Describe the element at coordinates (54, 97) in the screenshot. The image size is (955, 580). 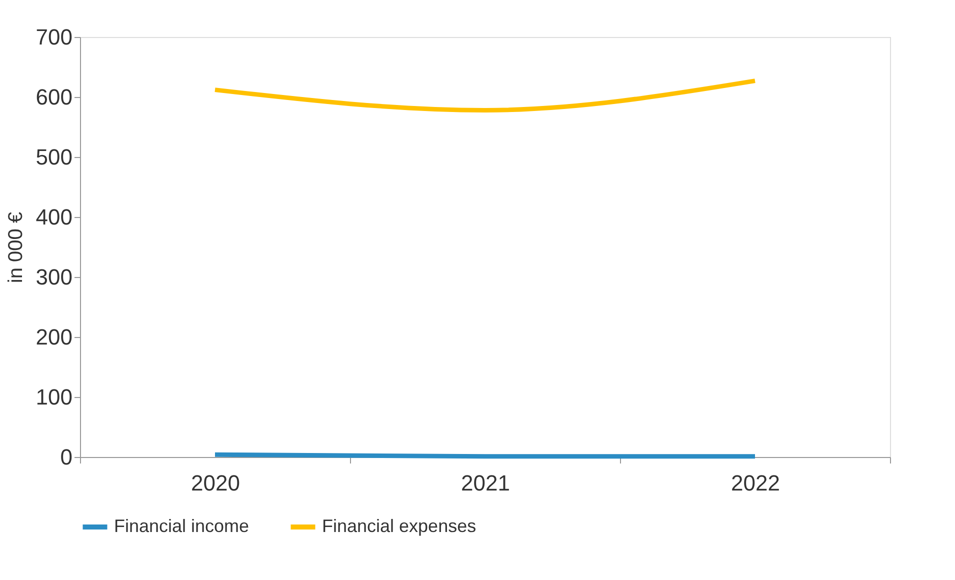
I see `y-tick-label: 600` at that location.